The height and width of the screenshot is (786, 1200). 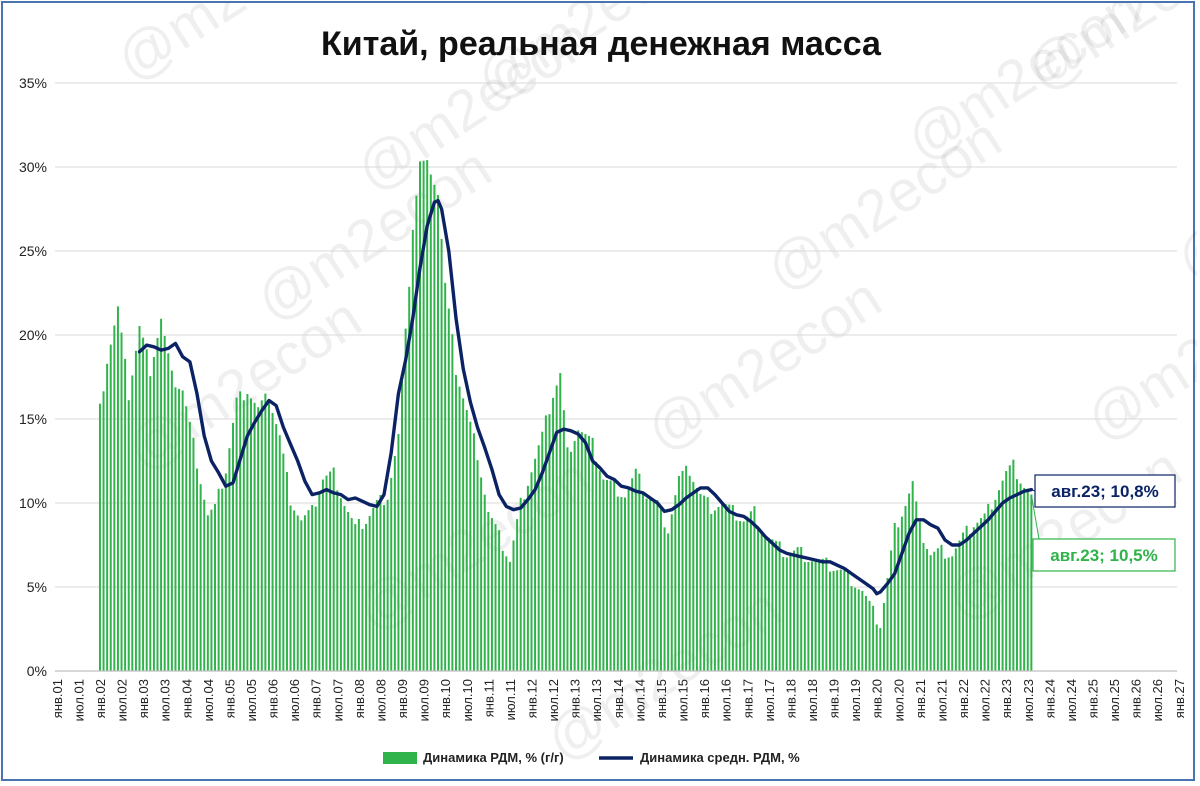 What do you see at coordinates (1028, 700) in the screenshot?
I see `x-tick-label: июл.23` at bounding box center [1028, 700].